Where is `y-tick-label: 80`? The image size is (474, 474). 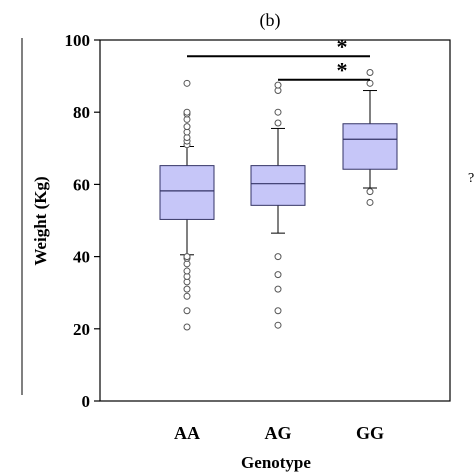
y-tick-label: 80 is located at coordinates (81, 112).